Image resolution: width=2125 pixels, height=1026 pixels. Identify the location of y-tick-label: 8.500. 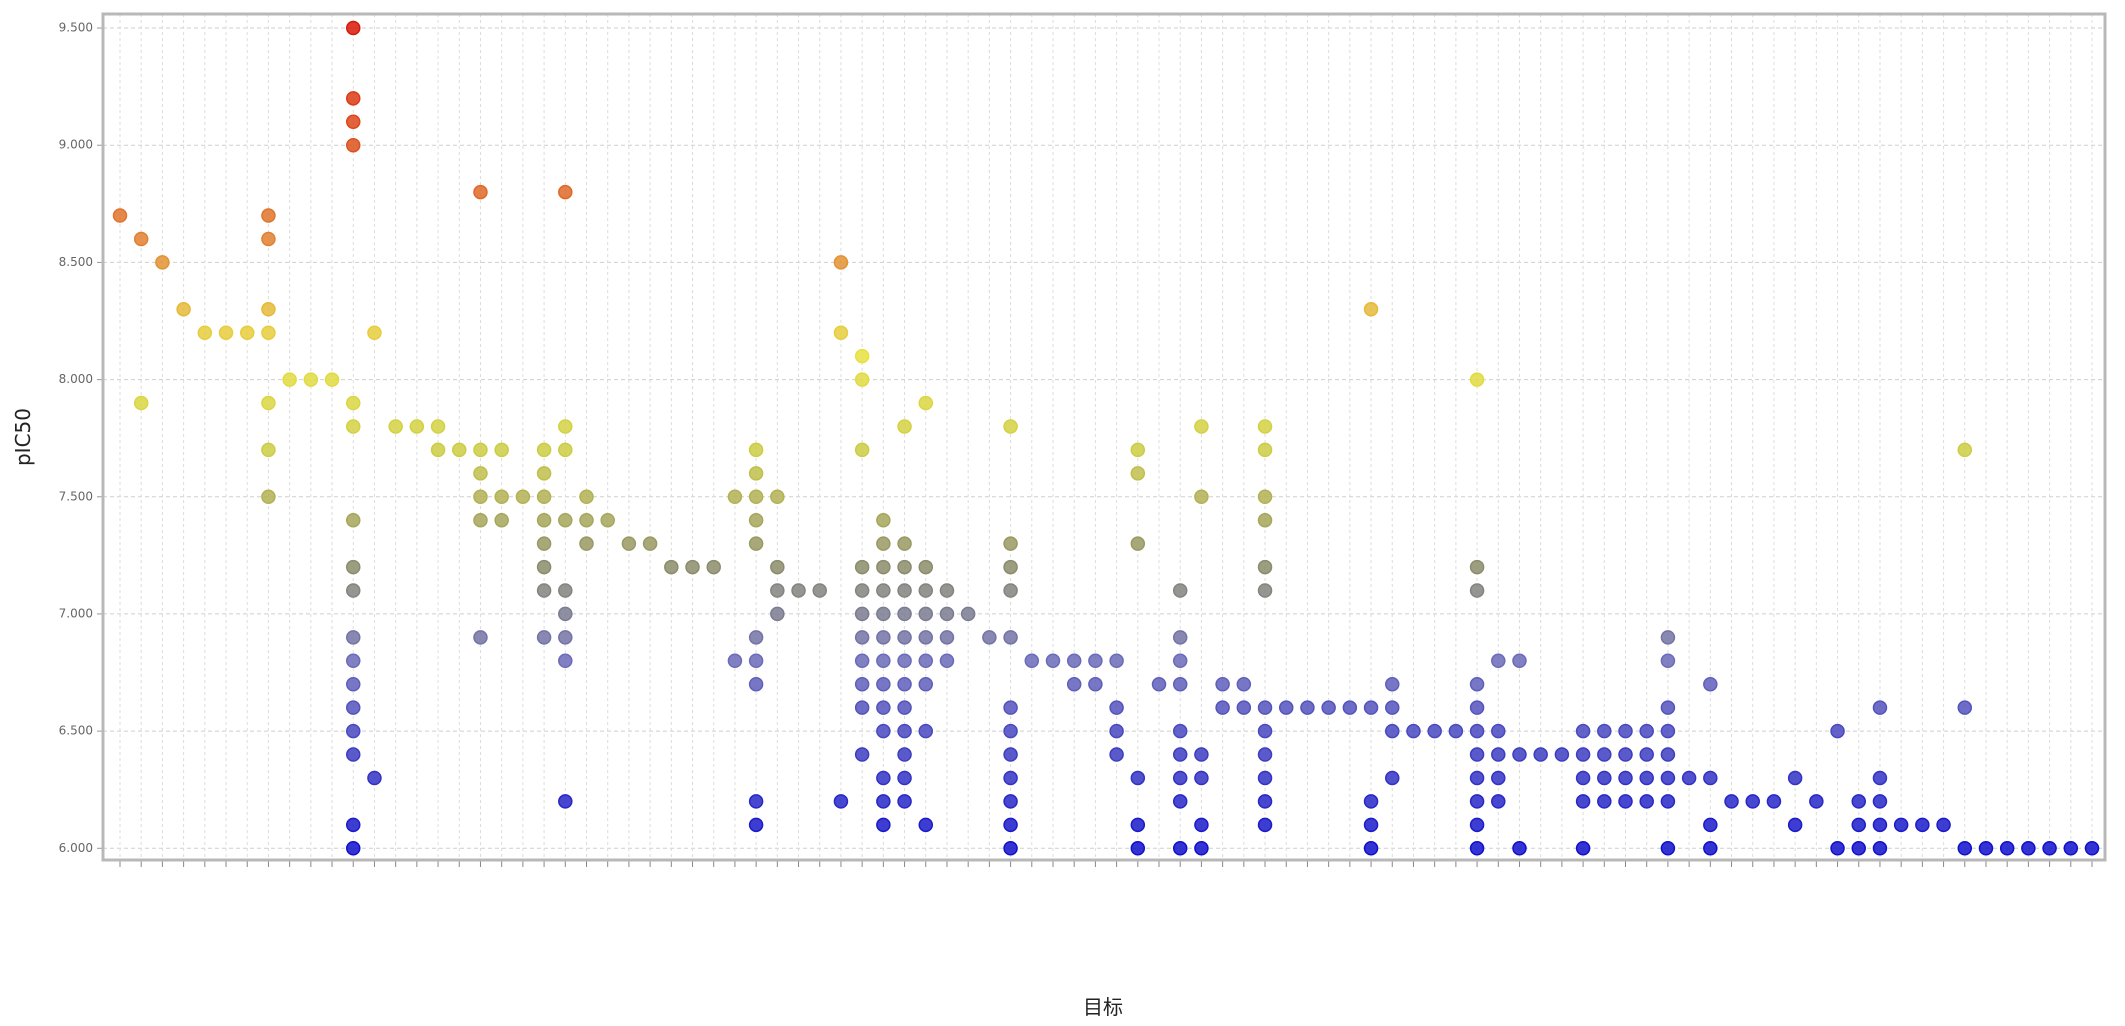
(76, 262).